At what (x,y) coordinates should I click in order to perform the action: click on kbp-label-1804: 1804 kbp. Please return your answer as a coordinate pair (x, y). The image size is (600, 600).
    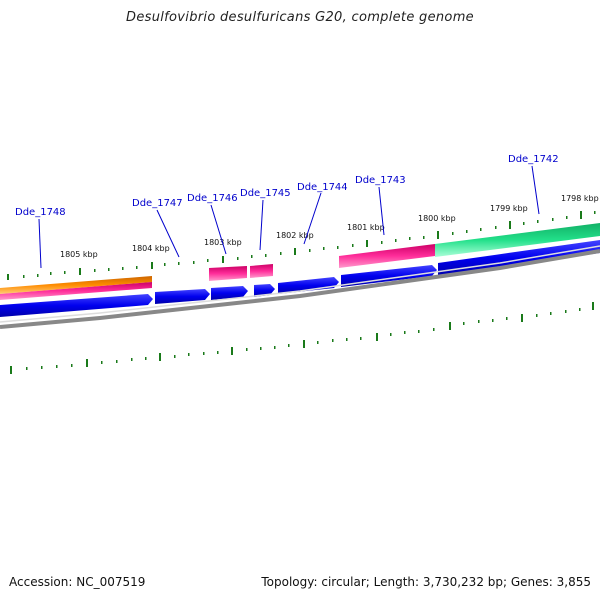
    Looking at the image, I should click on (151, 248).